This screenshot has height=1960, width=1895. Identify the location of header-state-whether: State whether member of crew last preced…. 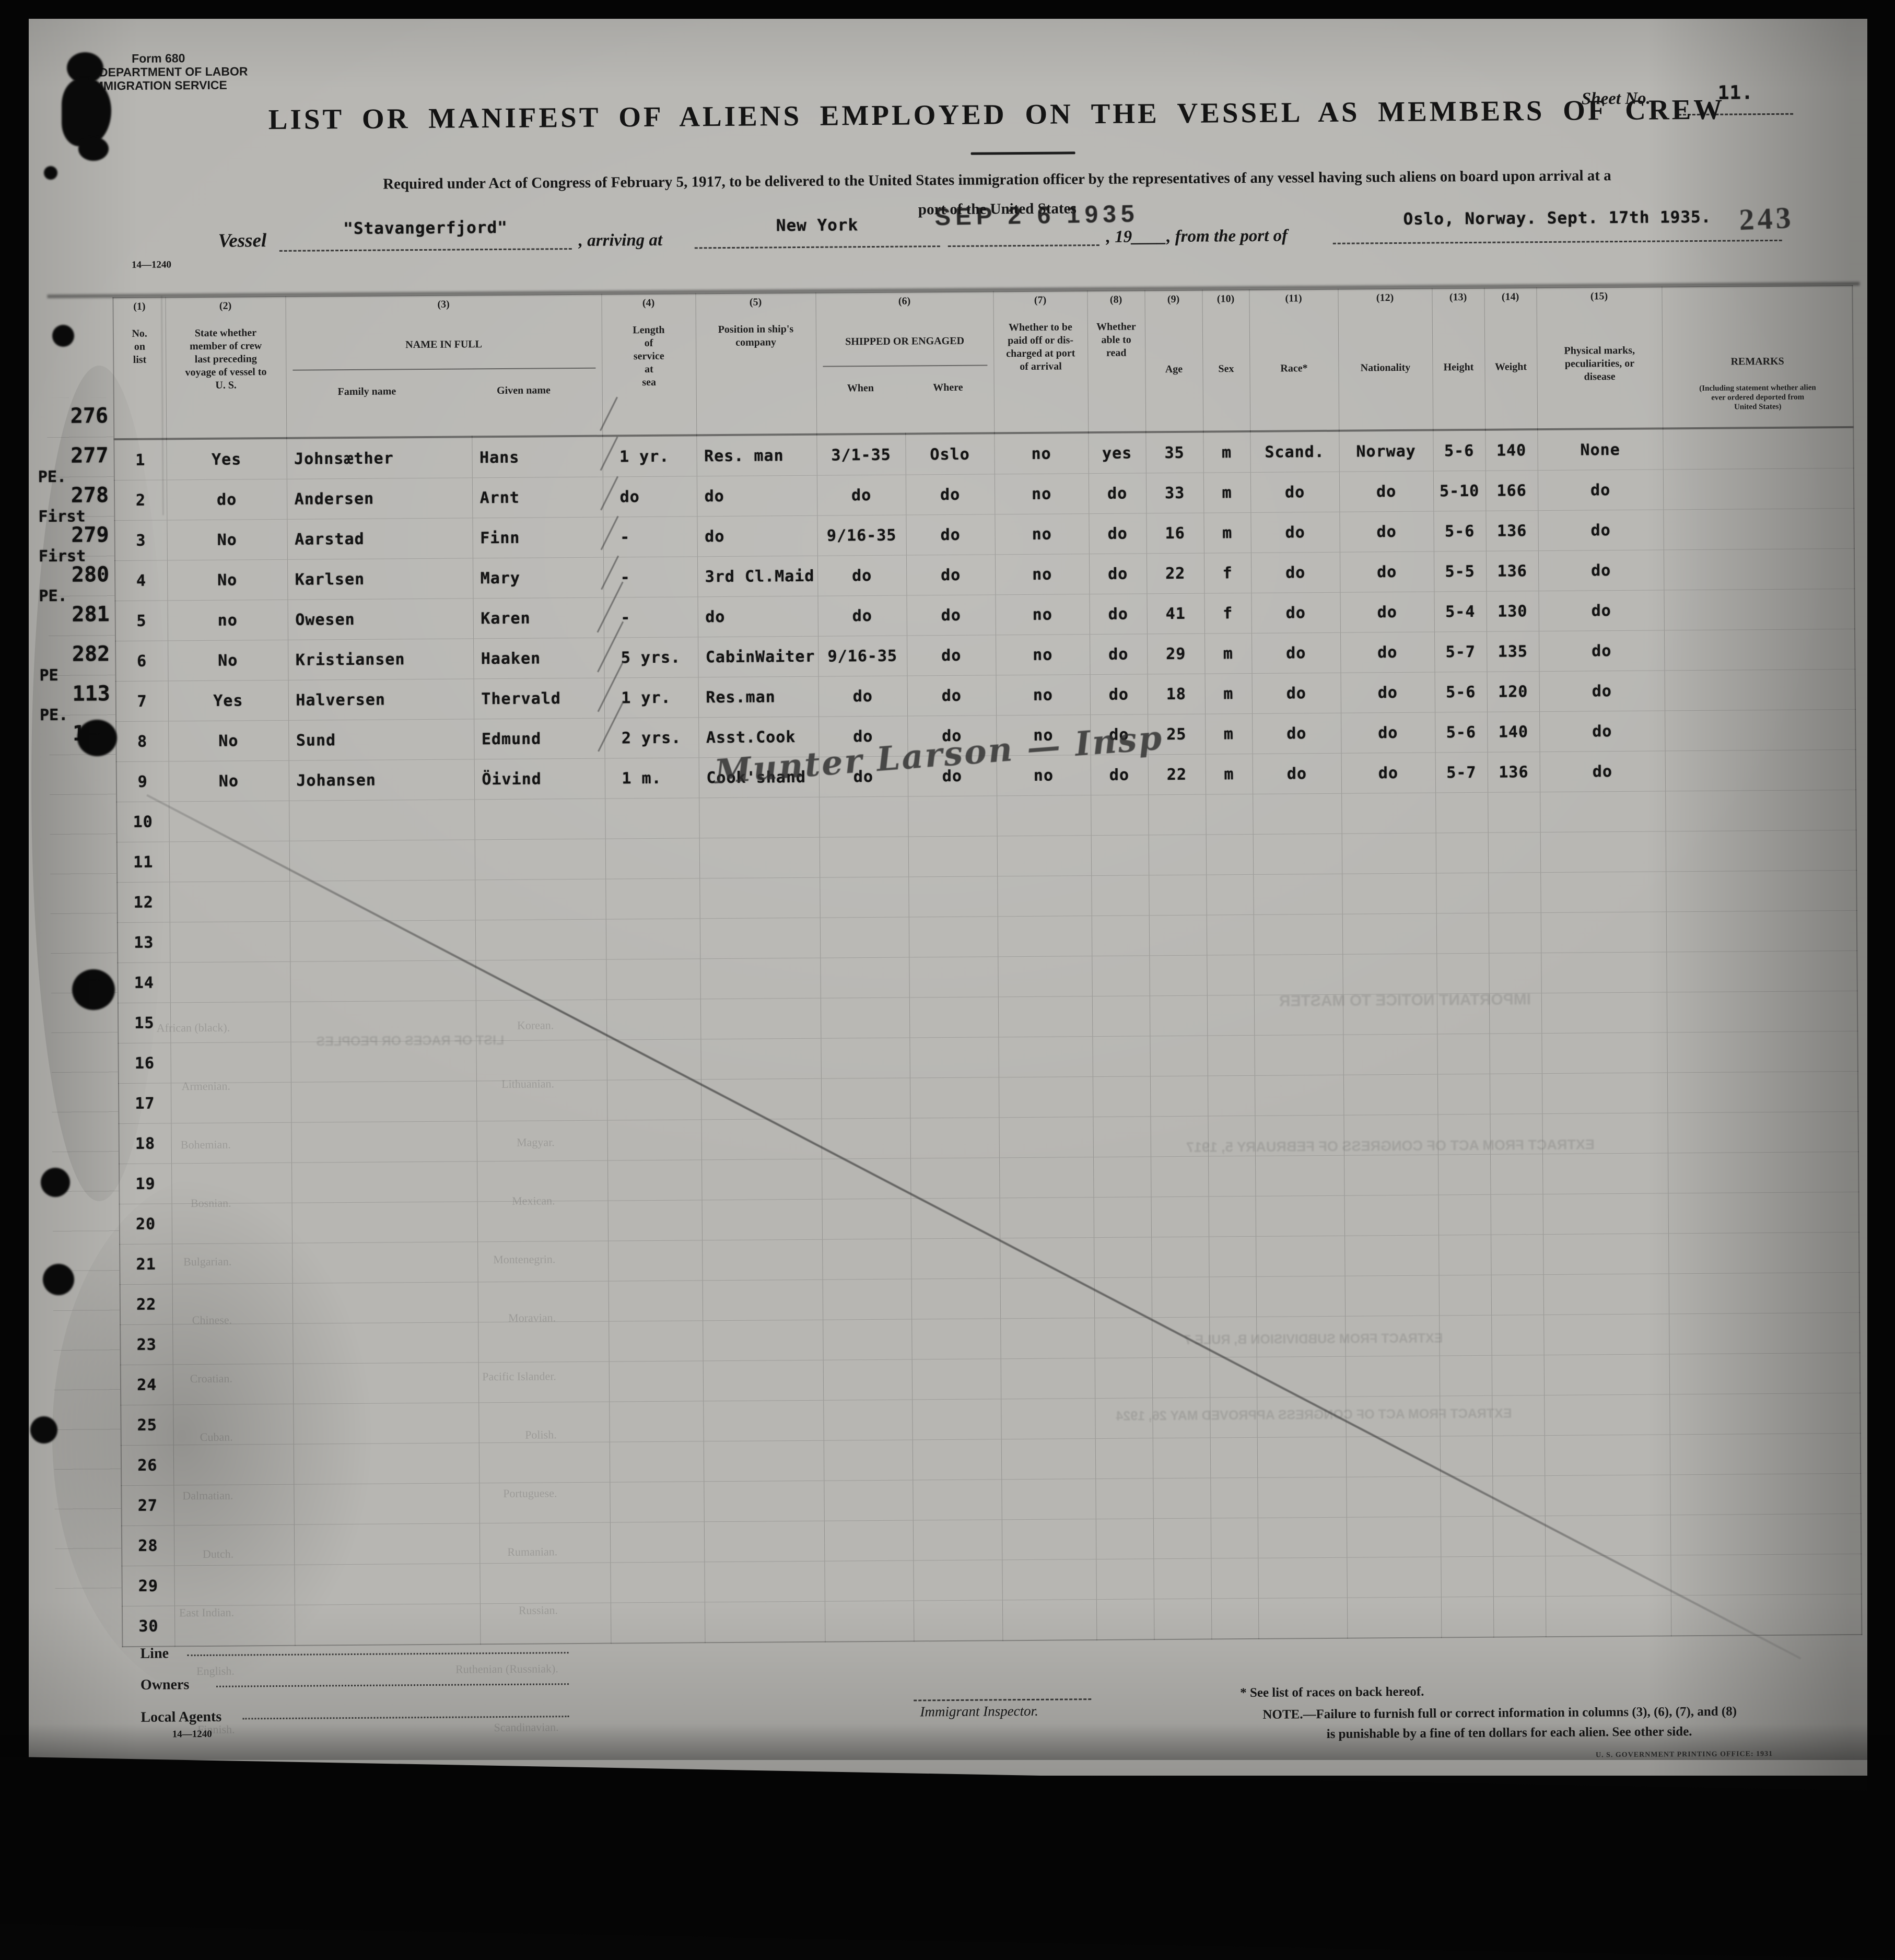
(226, 381).